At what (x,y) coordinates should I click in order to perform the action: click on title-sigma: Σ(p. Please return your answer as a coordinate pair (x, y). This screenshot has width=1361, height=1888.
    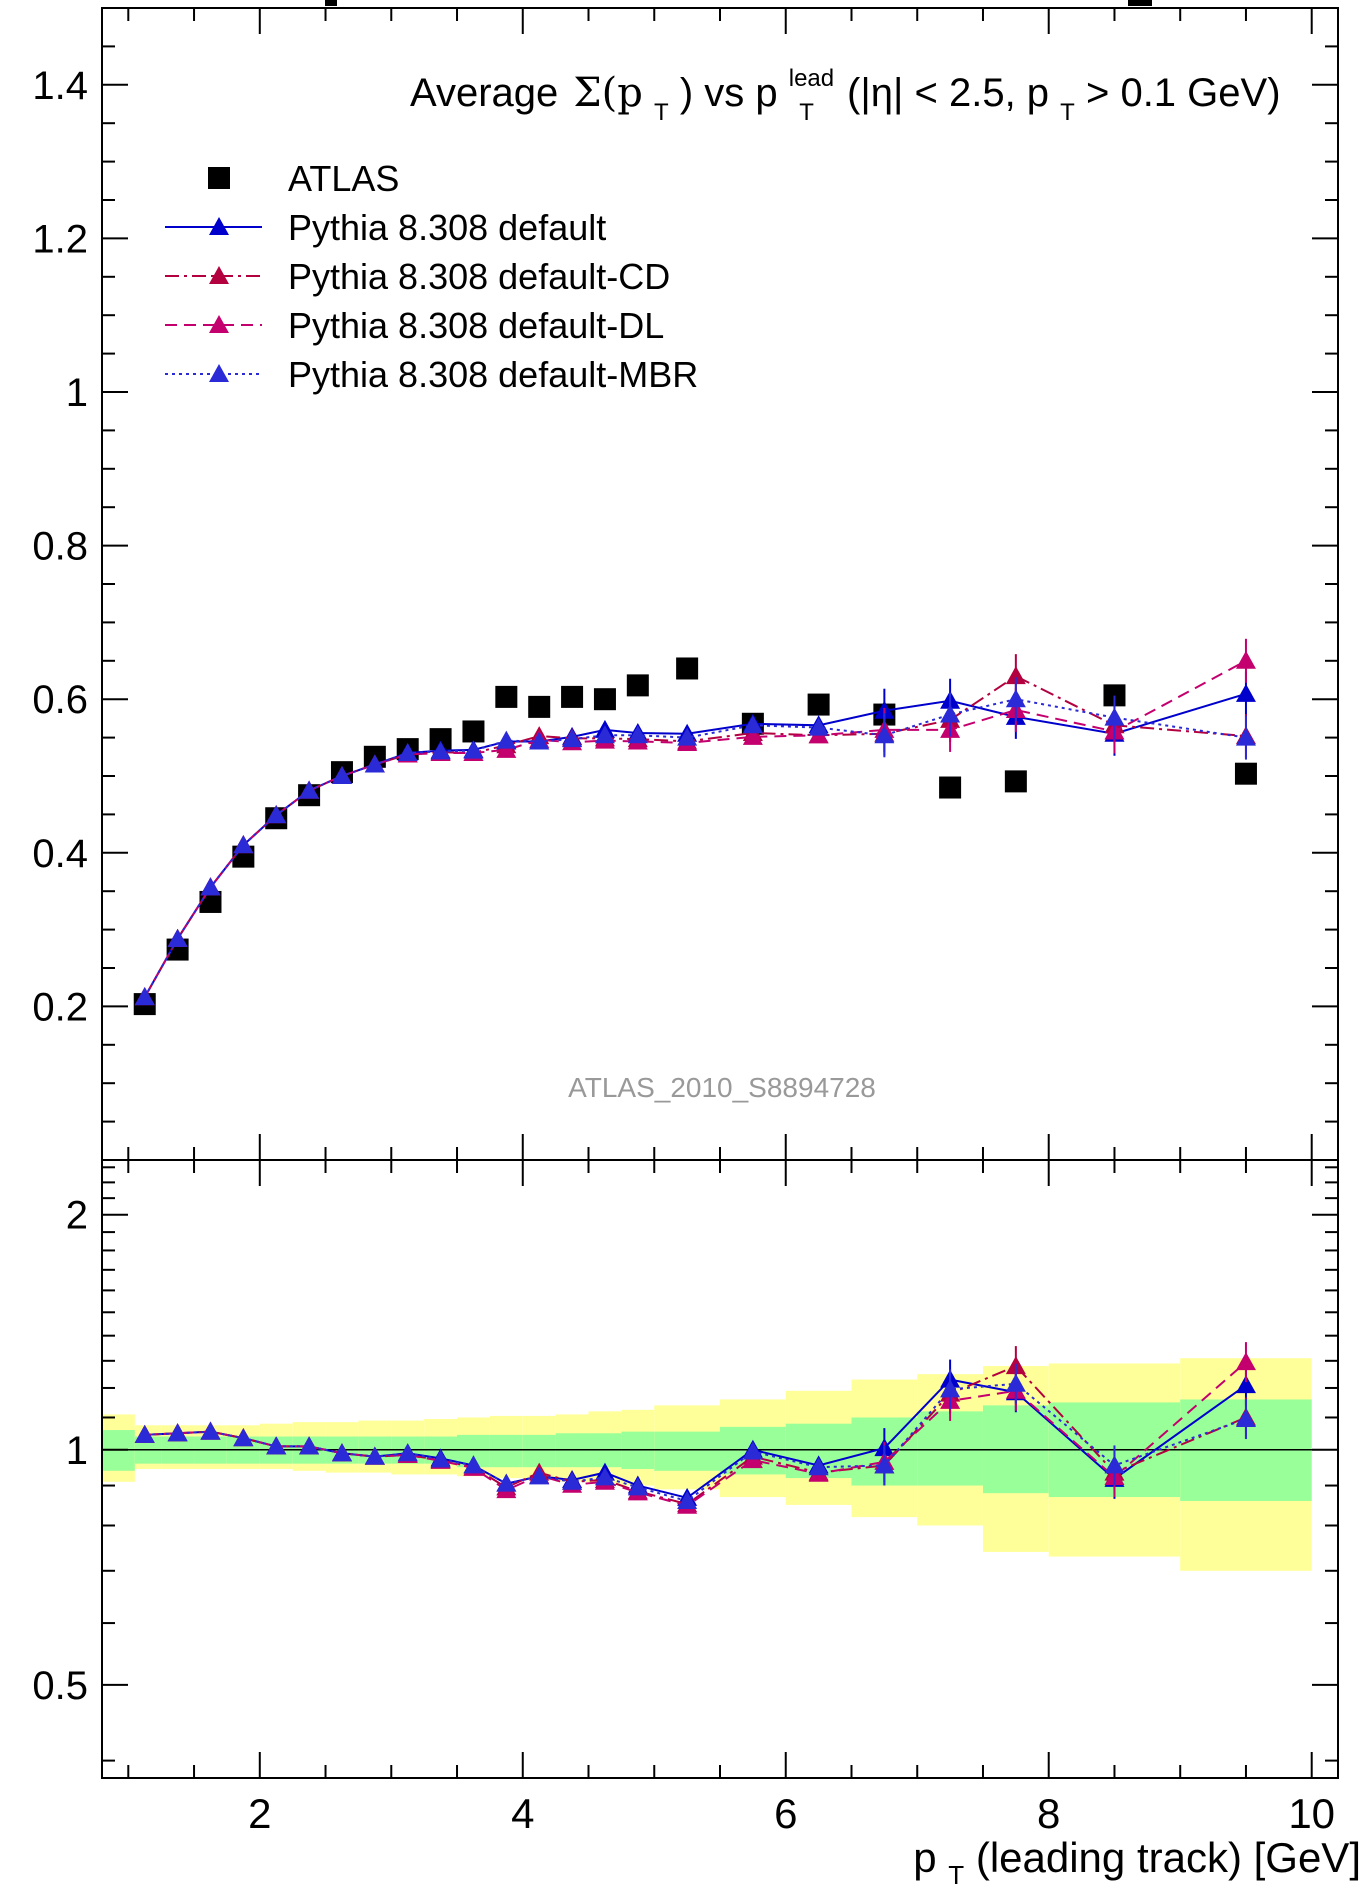
    Looking at the image, I should click on (608, 93).